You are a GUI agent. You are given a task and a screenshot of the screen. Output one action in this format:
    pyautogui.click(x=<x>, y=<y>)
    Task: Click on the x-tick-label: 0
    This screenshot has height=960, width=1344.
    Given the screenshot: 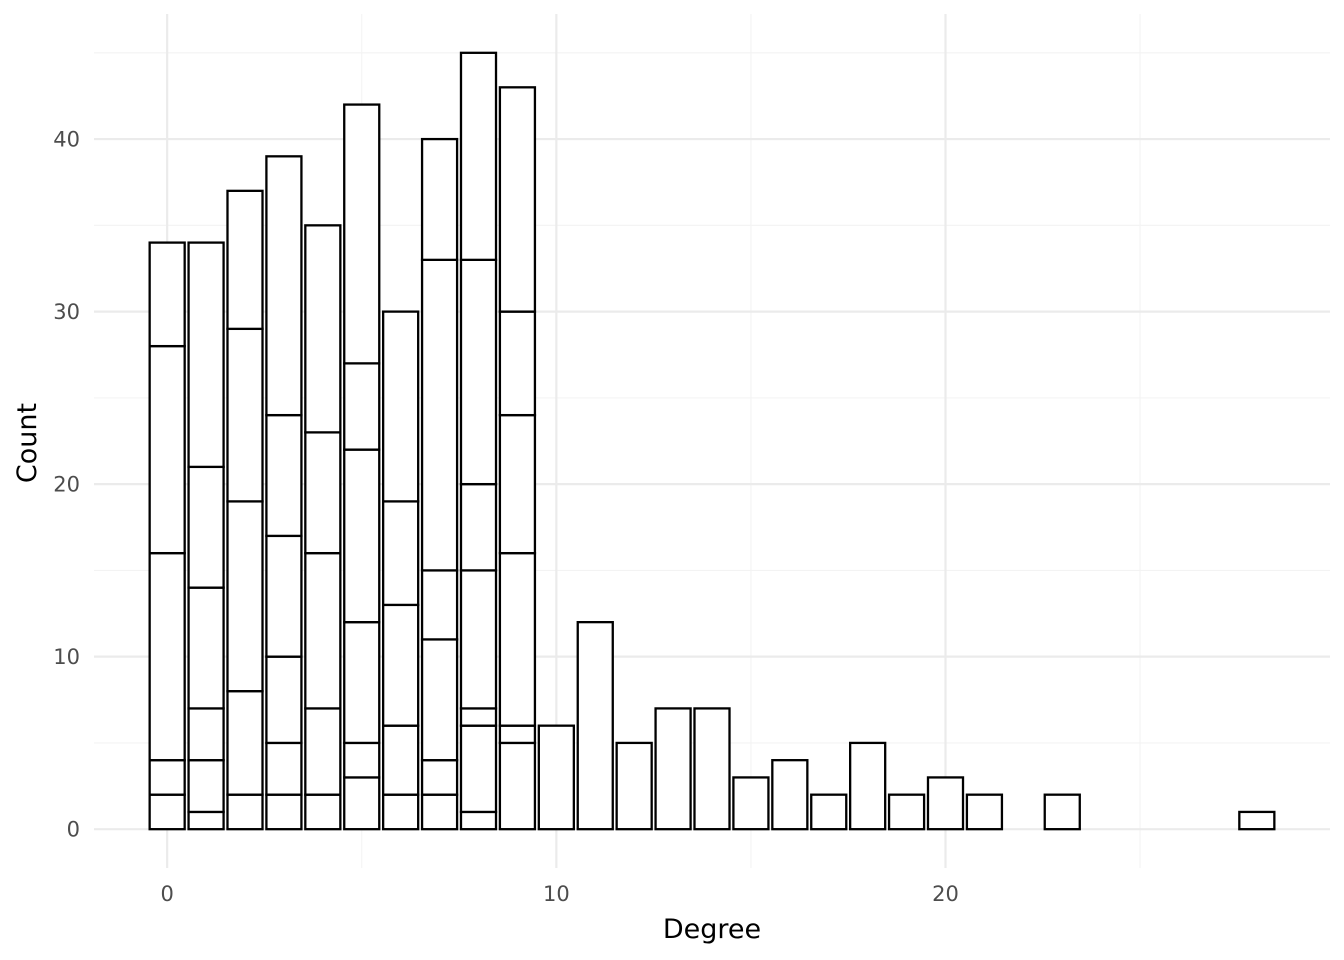 What is the action you would take?
    pyautogui.click(x=166, y=894)
    